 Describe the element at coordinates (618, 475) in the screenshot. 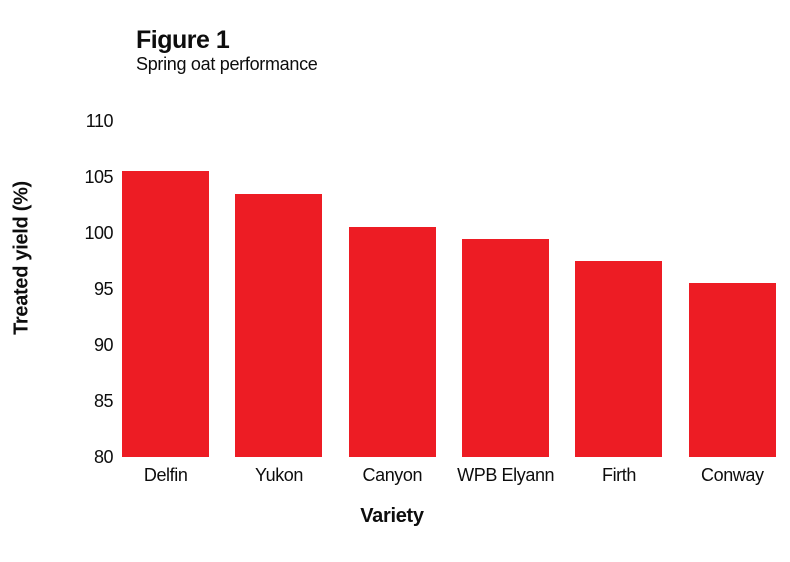

I see `x-tick-label-firth: Firth` at that location.